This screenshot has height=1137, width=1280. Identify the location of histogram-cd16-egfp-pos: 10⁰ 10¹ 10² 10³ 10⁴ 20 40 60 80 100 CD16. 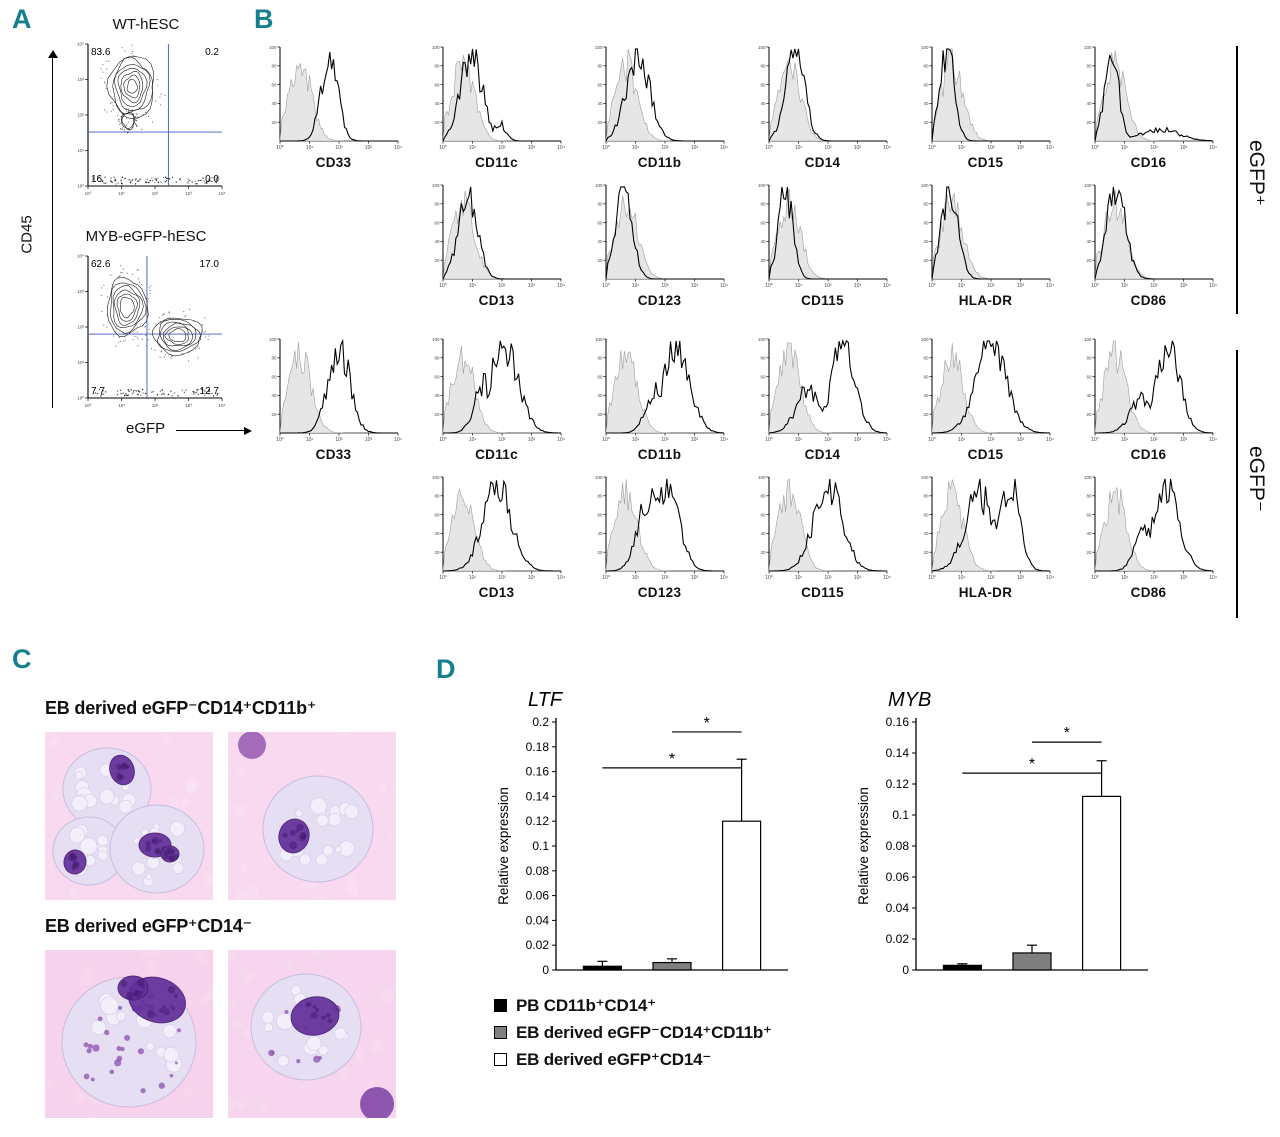
(1148, 106).